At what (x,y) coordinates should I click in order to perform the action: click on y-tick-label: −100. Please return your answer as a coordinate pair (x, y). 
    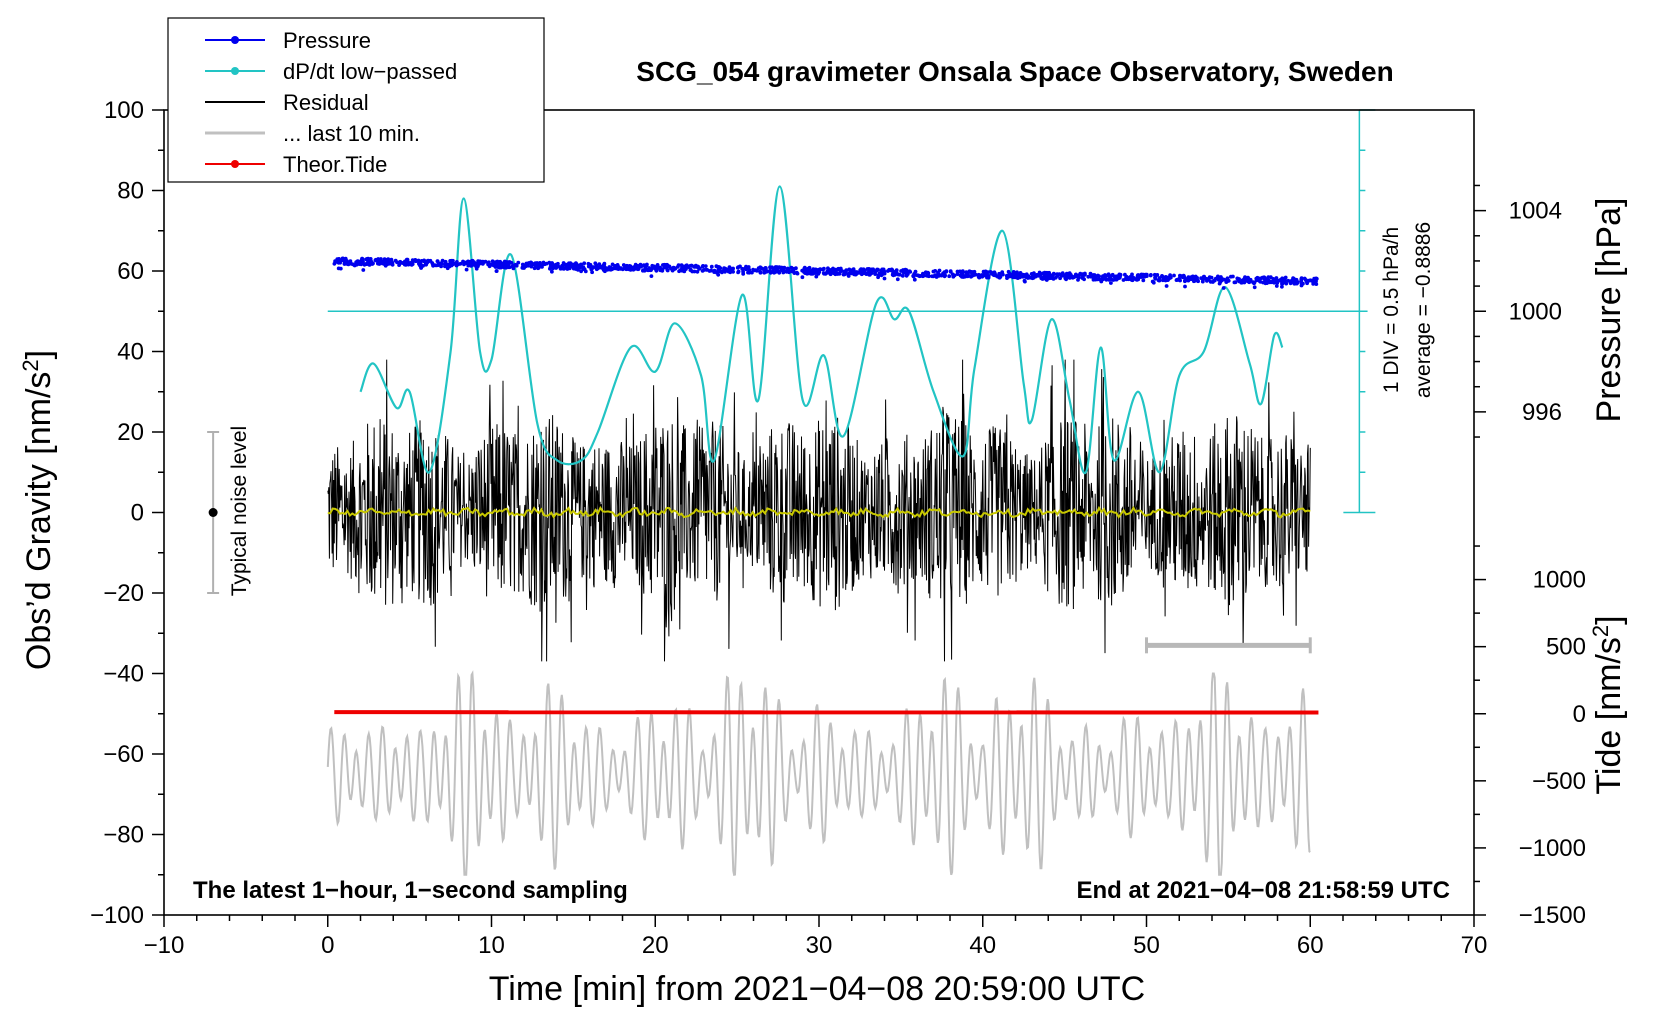
    Looking at the image, I should click on (117, 915).